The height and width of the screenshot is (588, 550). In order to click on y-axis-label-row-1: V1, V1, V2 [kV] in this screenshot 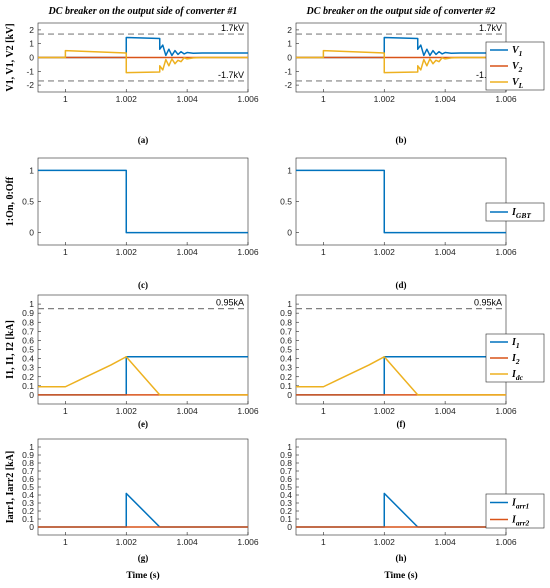, I will do `click(10, 57)`.